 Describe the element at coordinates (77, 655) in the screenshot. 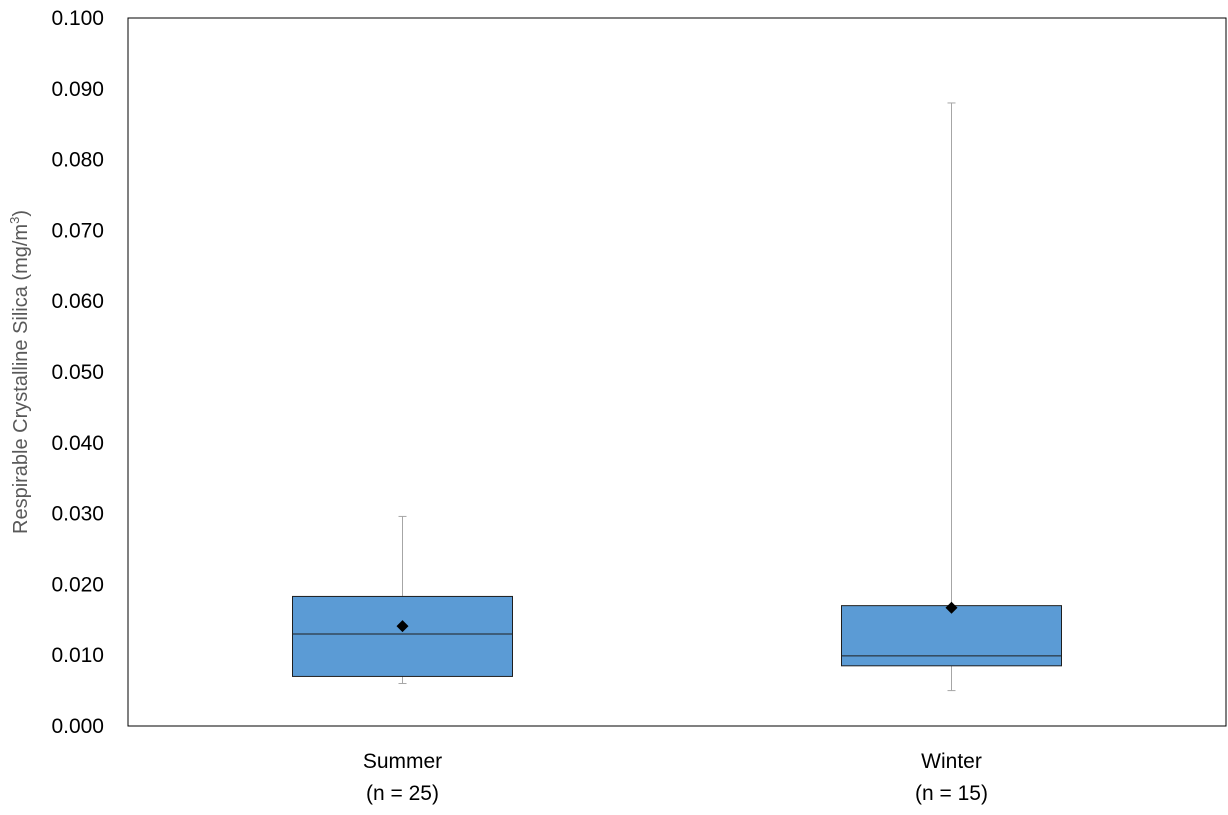

I see `y-tick-label: 0.010` at that location.